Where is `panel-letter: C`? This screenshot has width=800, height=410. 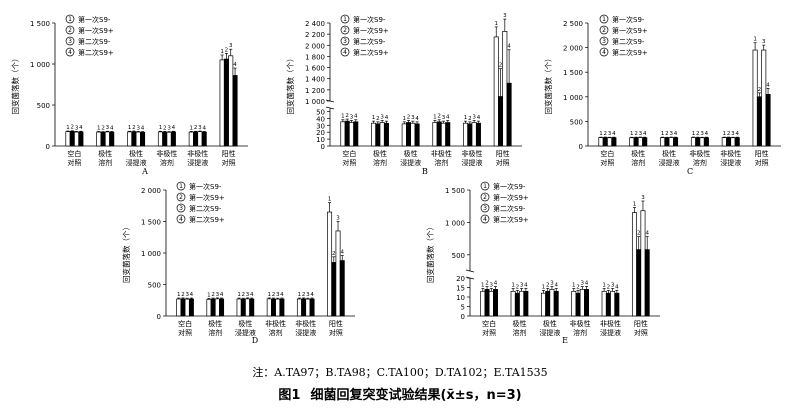
panel-letter: C is located at coordinates (690, 171).